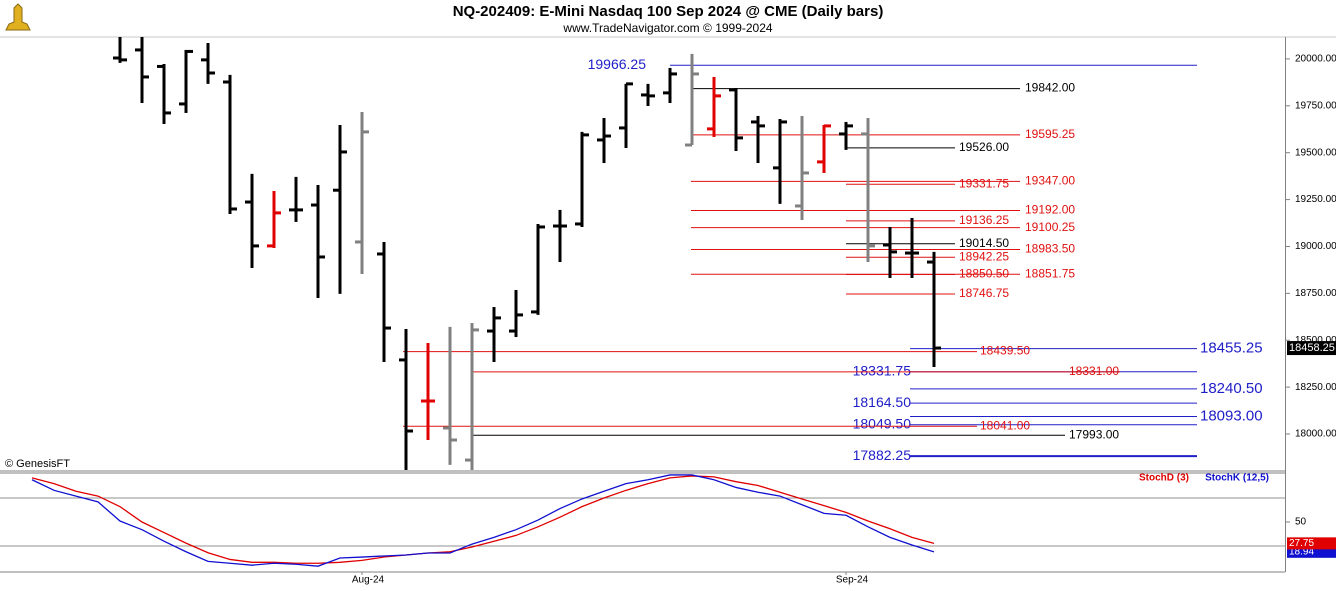  What do you see at coordinates (1315, 152) in the screenshot?
I see `y-tick-label: 19500.00` at bounding box center [1315, 152].